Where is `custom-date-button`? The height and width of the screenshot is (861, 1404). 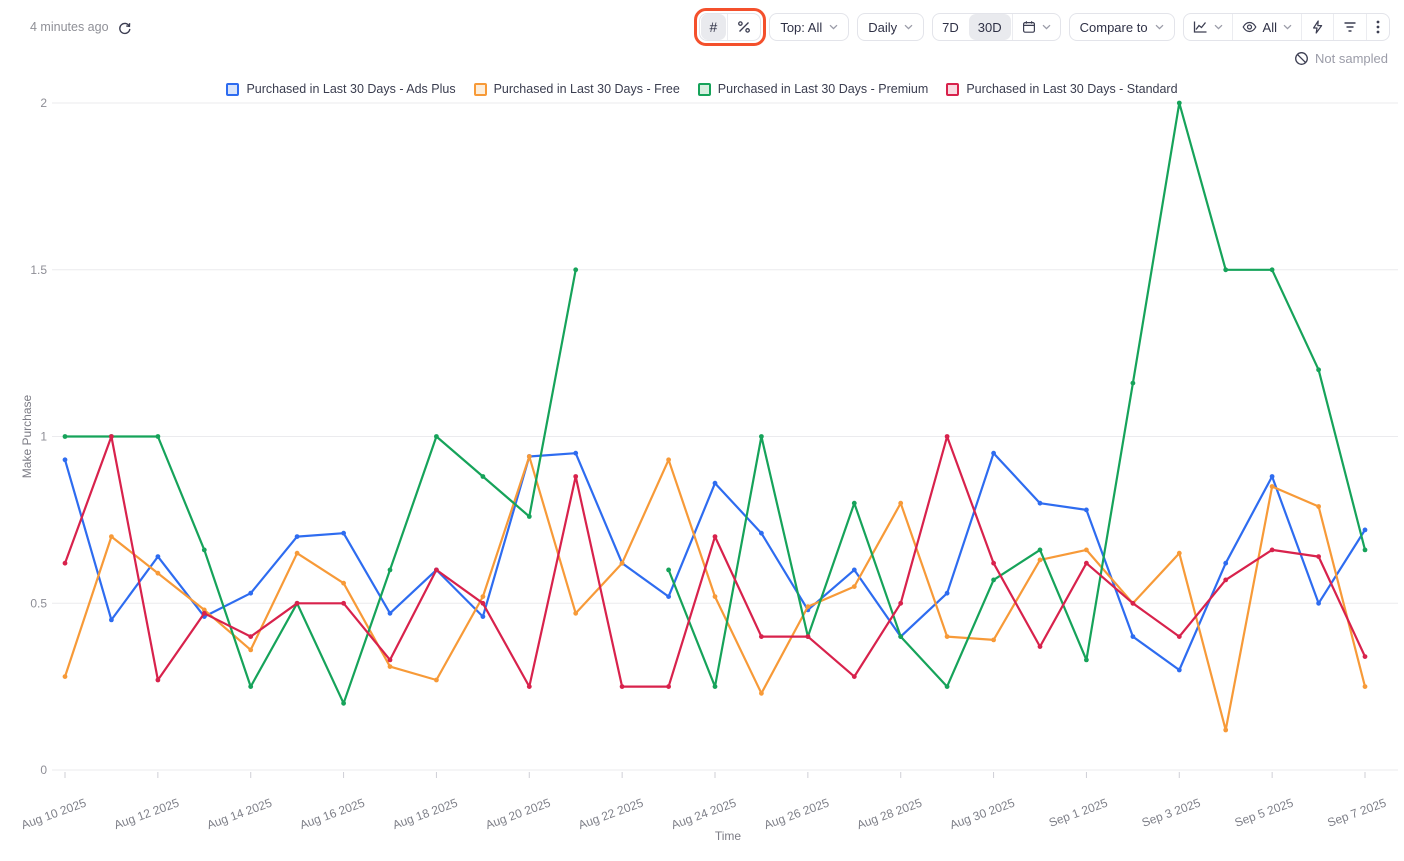
custom-date-button is located at coordinates (1035, 27).